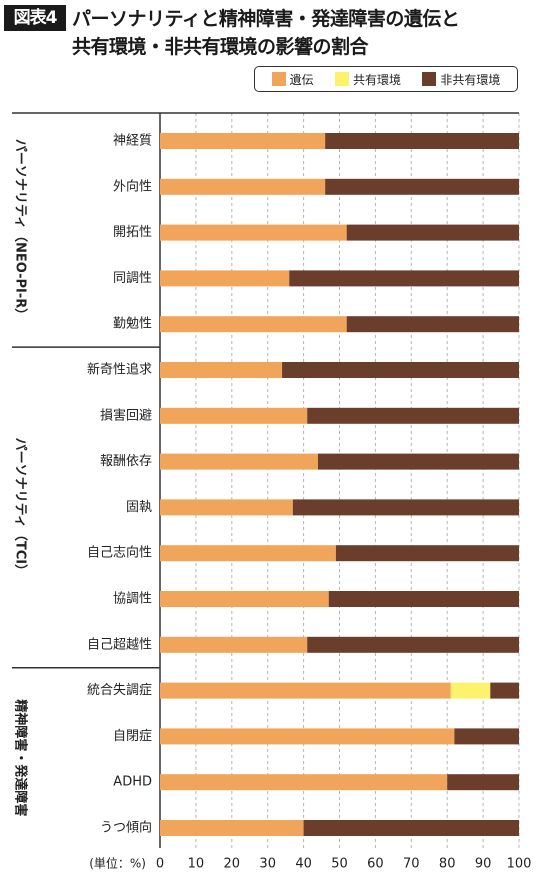 The height and width of the screenshot is (890, 540). What do you see at coordinates (132, 736) in the screenshot?
I see `category-label-13: 自閉症` at bounding box center [132, 736].